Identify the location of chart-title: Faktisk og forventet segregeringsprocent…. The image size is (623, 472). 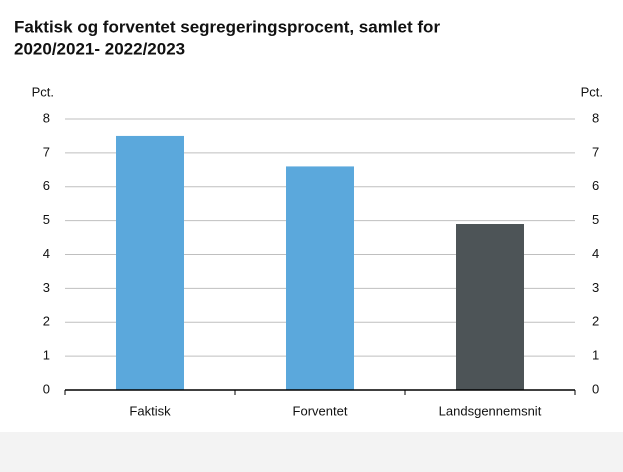
(227, 26).